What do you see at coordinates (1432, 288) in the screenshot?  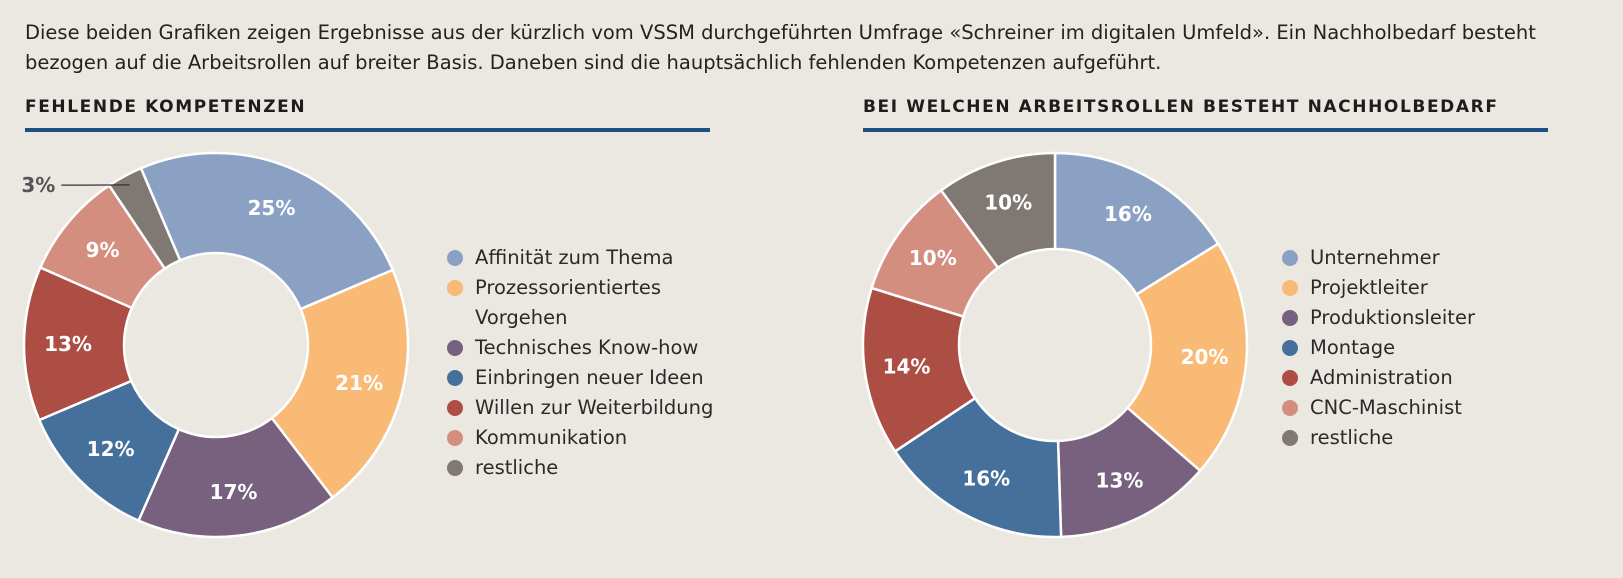 I see `legend-item: Projektleiter` at bounding box center [1432, 288].